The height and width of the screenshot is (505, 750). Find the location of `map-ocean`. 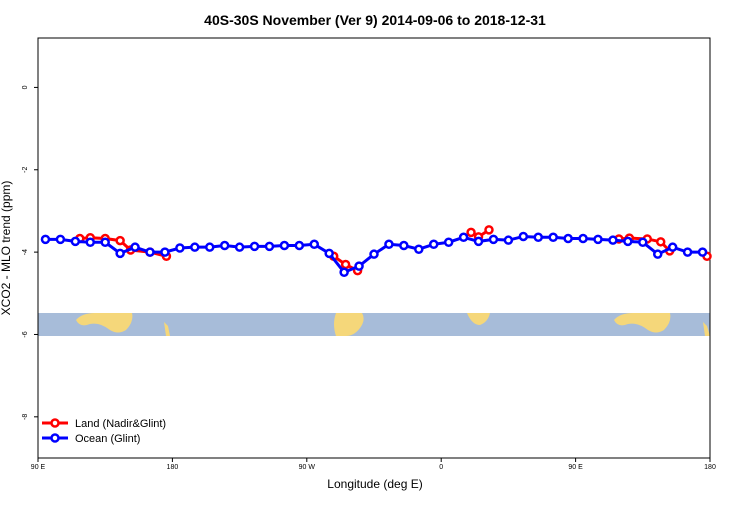

map-ocean is located at coordinates (374, 324).